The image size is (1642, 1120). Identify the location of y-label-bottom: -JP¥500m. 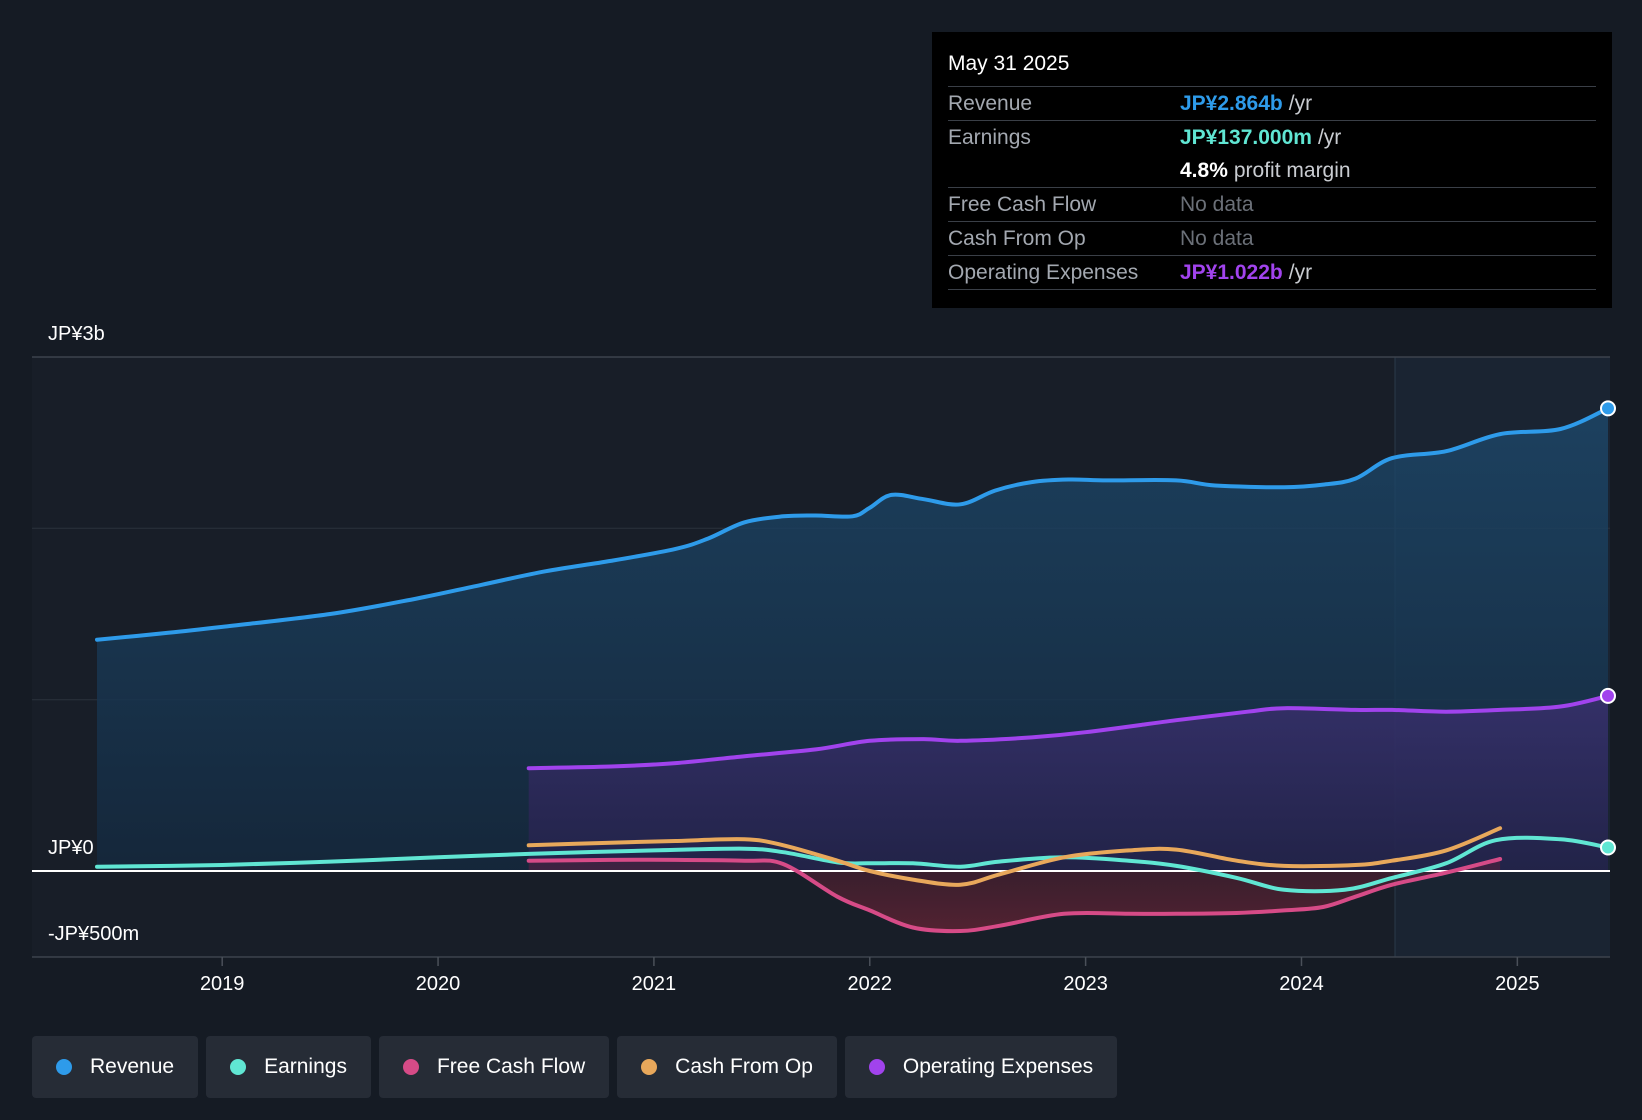
(93, 934).